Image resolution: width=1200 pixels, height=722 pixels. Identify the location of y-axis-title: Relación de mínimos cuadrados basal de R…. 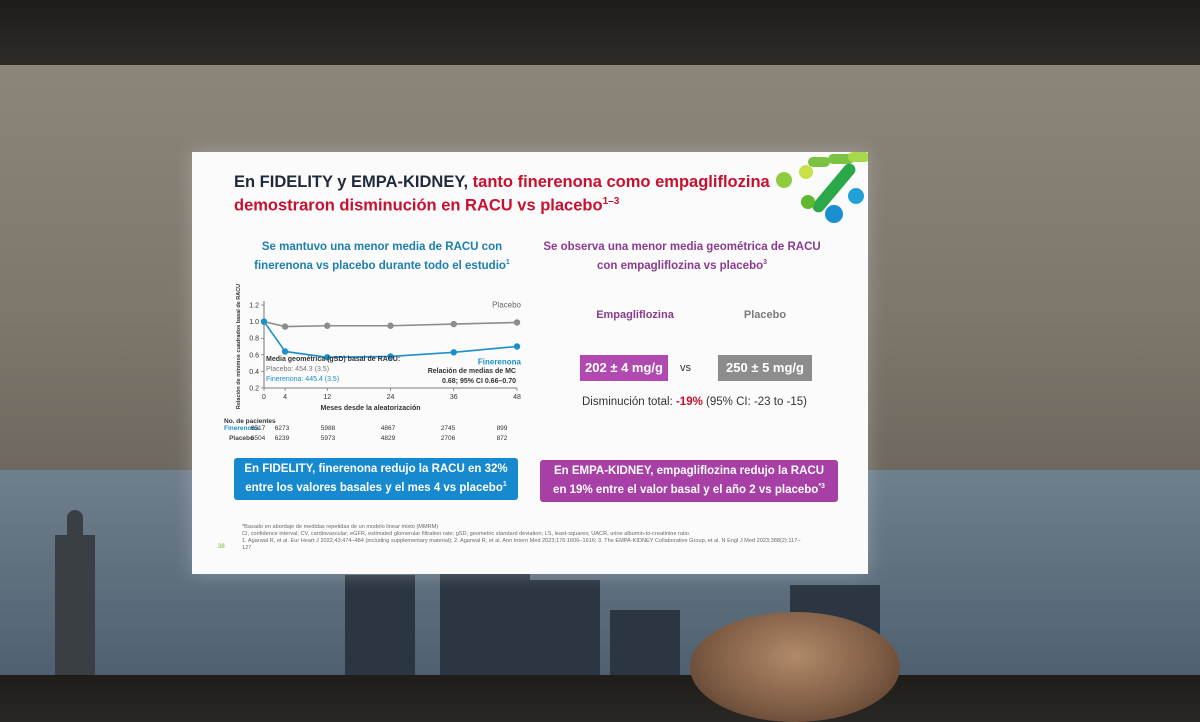
(239, 346).